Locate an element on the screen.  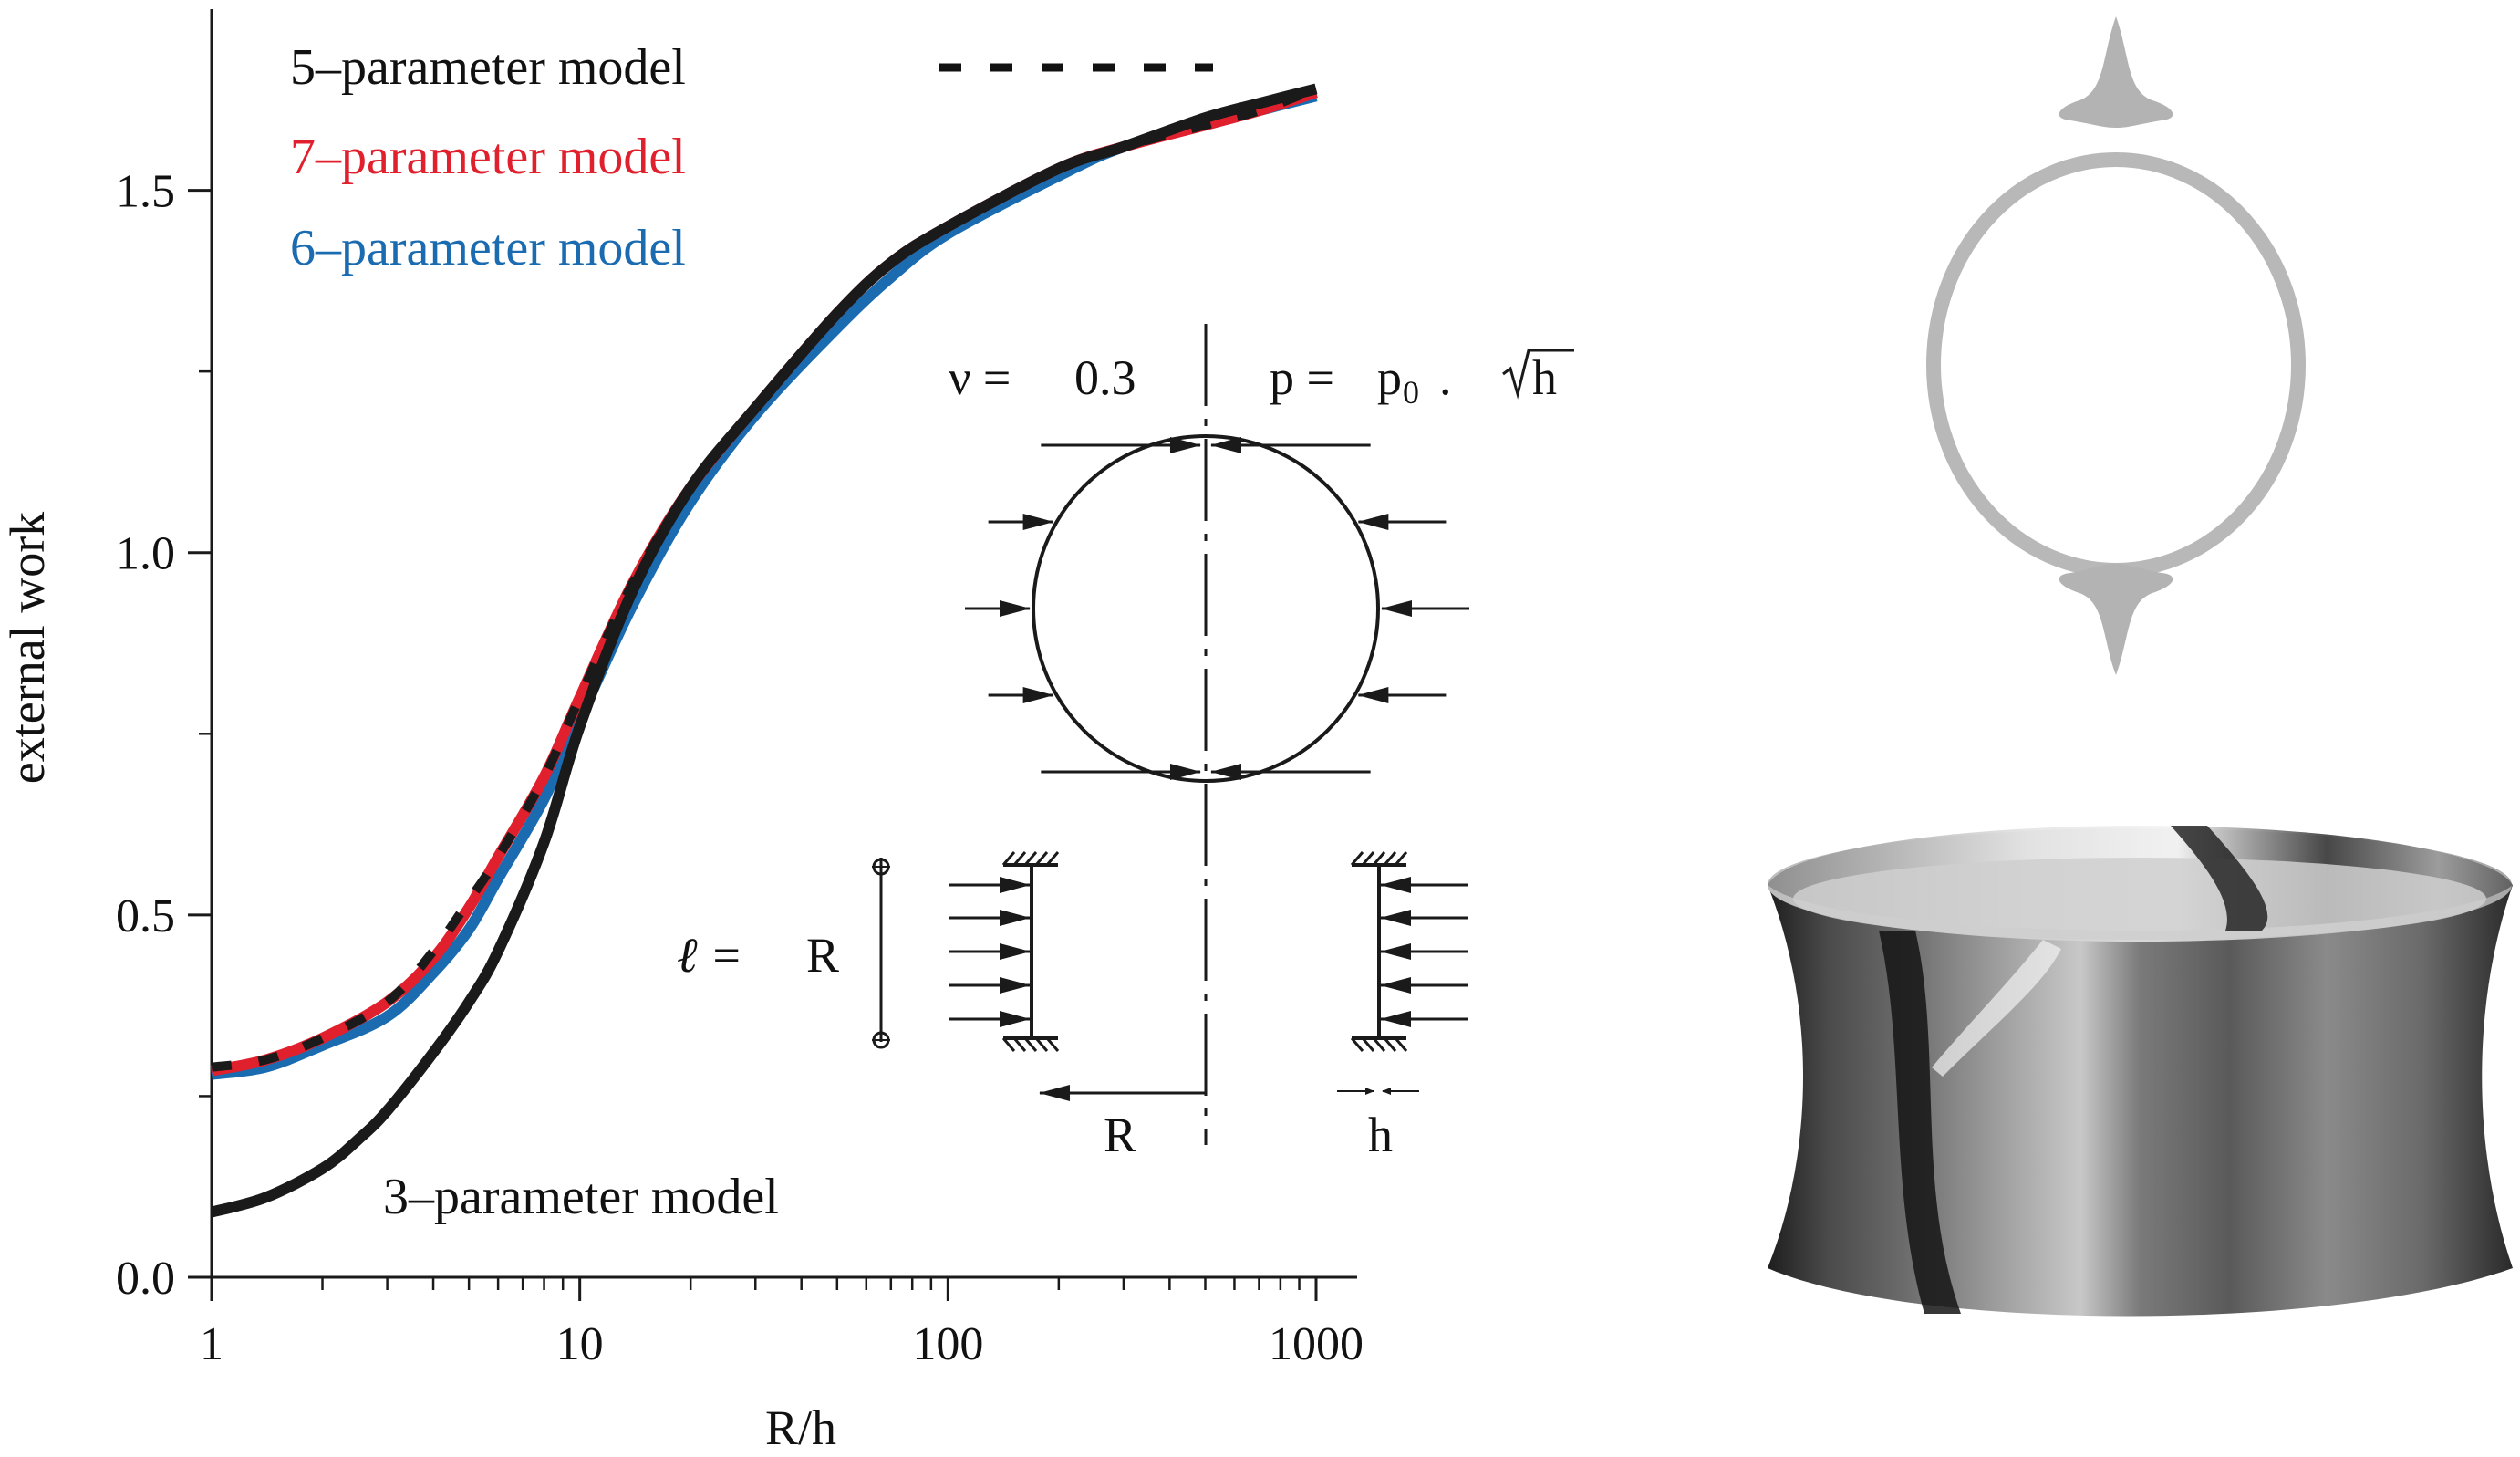
ell-value: R is located at coordinates (823, 956).